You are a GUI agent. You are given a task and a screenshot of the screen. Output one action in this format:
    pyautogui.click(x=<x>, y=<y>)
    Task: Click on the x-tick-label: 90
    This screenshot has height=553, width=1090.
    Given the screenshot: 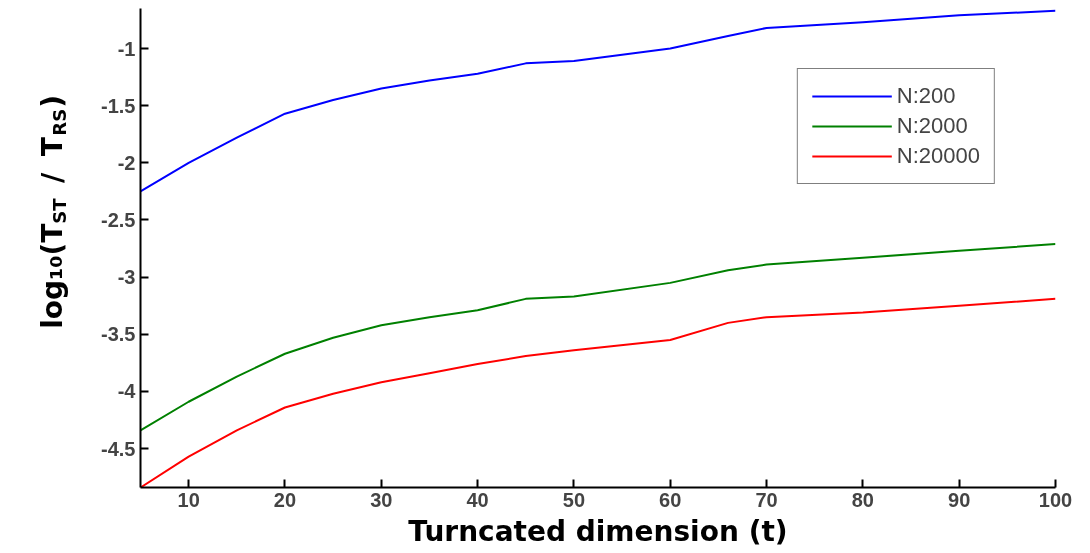 What is the action you would take?
    pyautogui.click(x=959, y=499)
    